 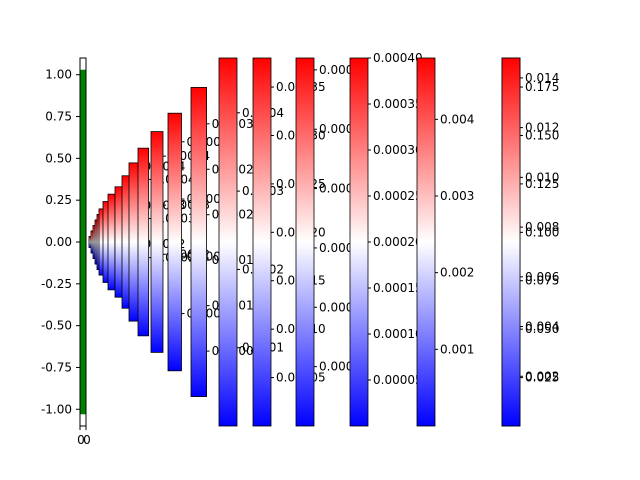 What do you see at coordinates (58, 158) in the screenshot?
I see `y-tick-label: 0.50` at bounding box center [58, 158].